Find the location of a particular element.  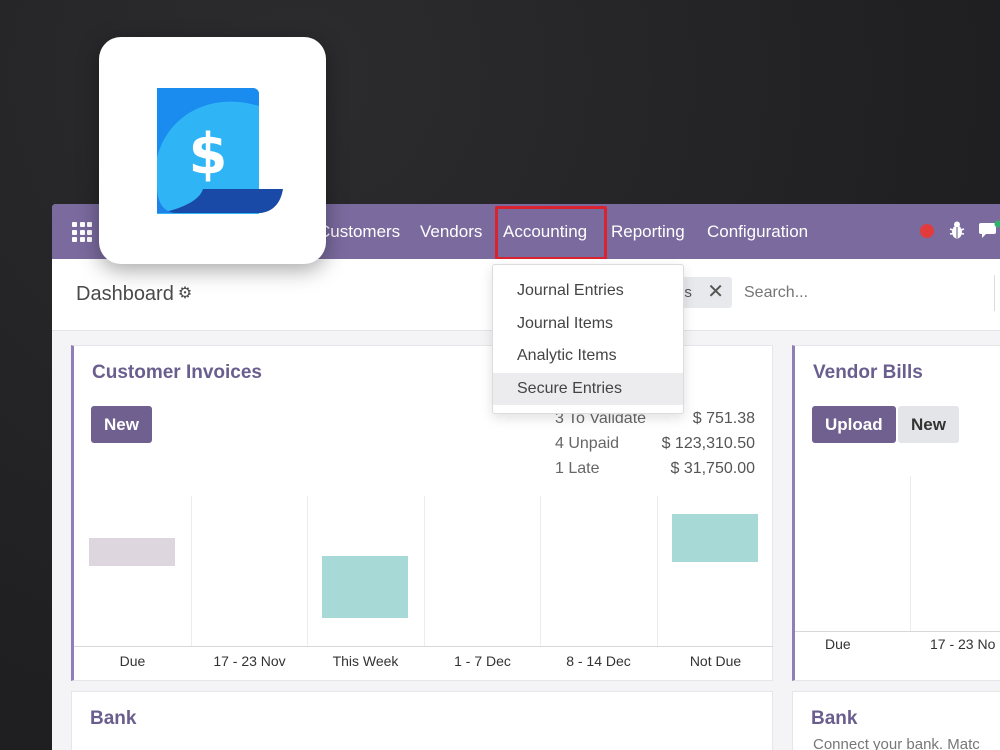

chart-category-label: 1 - 7 Dec is located at coordinates (482, 661).